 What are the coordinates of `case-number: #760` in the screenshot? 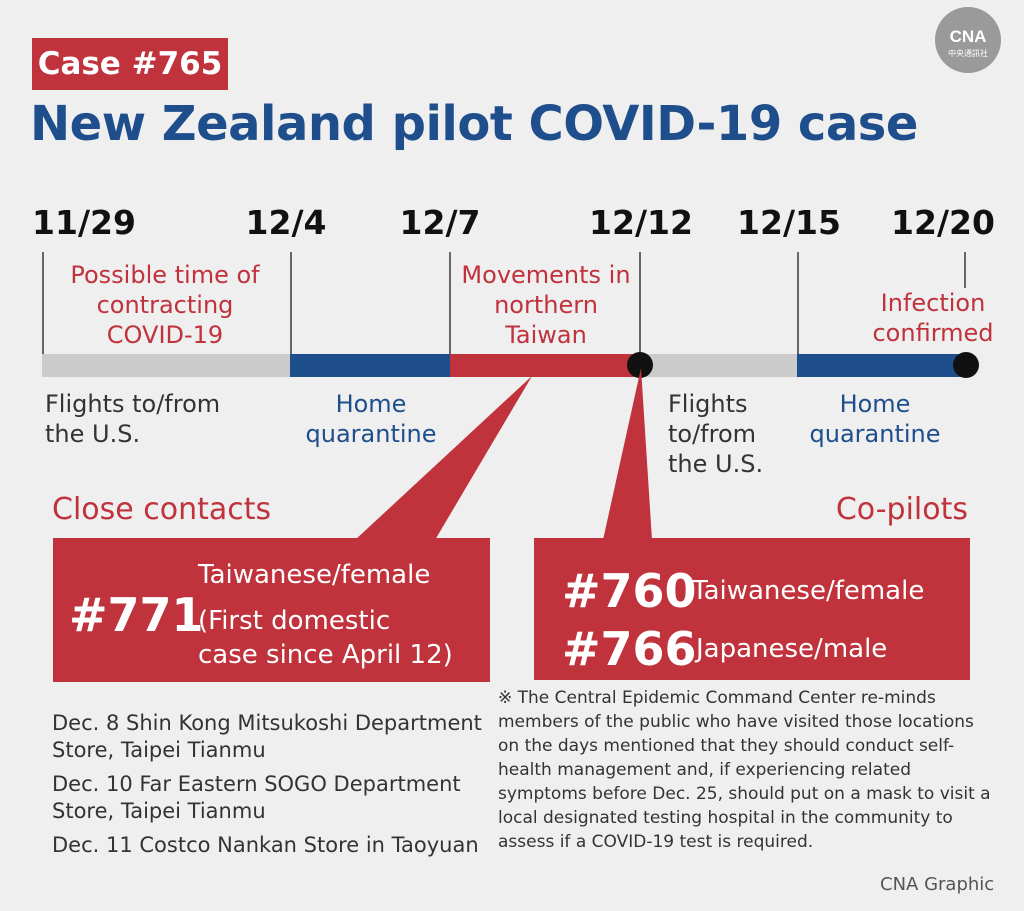 It's located at (629, 591).